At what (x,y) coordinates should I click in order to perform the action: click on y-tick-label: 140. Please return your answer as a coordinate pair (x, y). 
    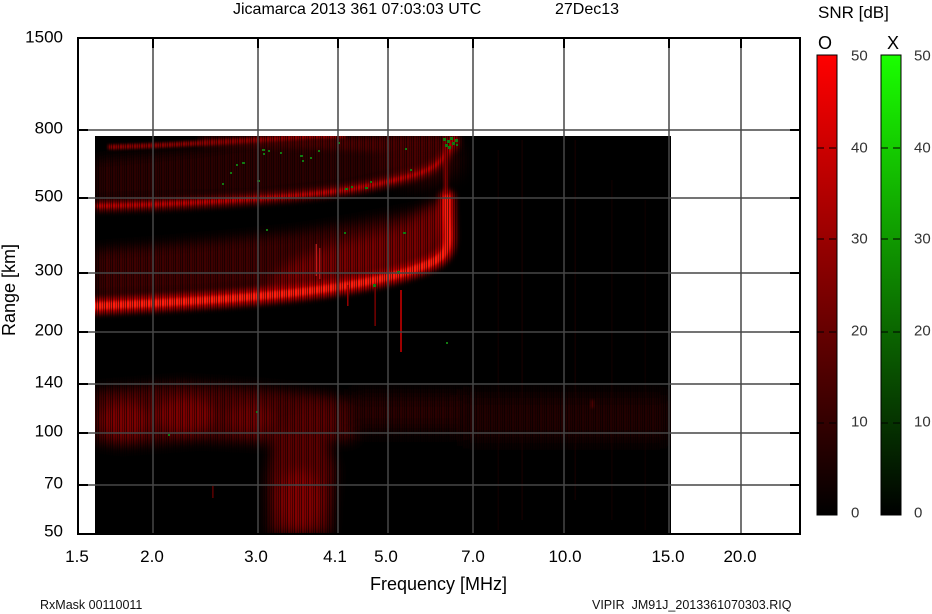
    Looking at the image, I should click on (48, 382).